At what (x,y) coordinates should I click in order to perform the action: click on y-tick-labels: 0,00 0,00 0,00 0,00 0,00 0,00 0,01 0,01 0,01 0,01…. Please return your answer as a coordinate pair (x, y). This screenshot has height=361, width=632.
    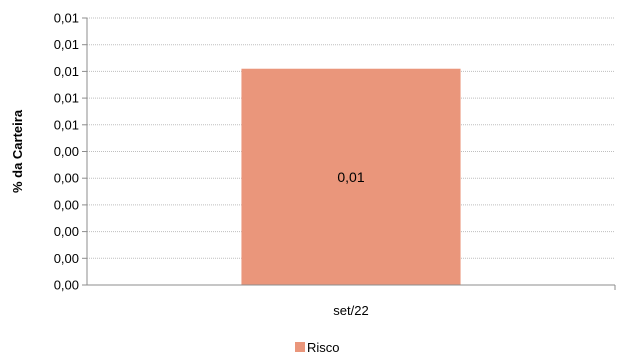
    Looking at the image, I should click on (66, 152).